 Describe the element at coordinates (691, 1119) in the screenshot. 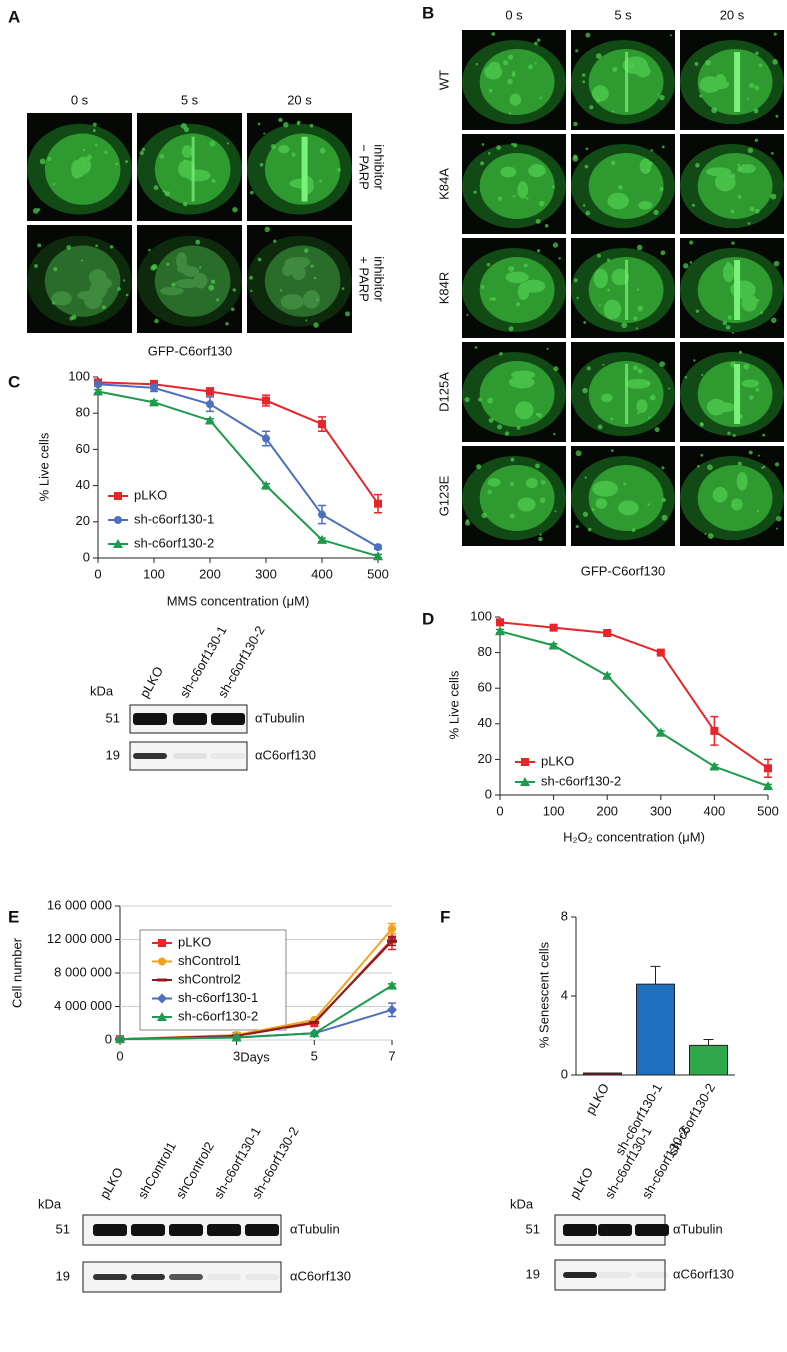

I see `x-tick-label: sh-c6orf130-2` at that location.